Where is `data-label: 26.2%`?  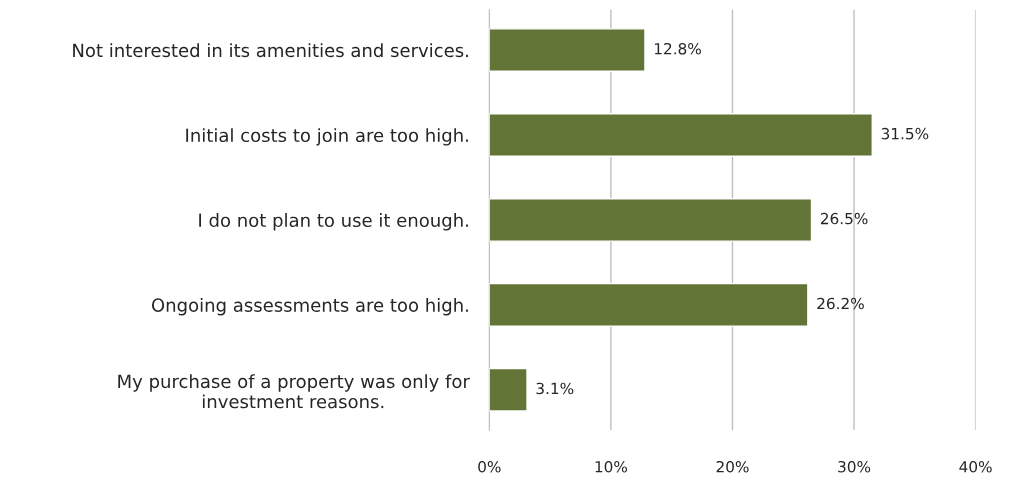
data-label: 26.2% is located at coordinates (840, 303).